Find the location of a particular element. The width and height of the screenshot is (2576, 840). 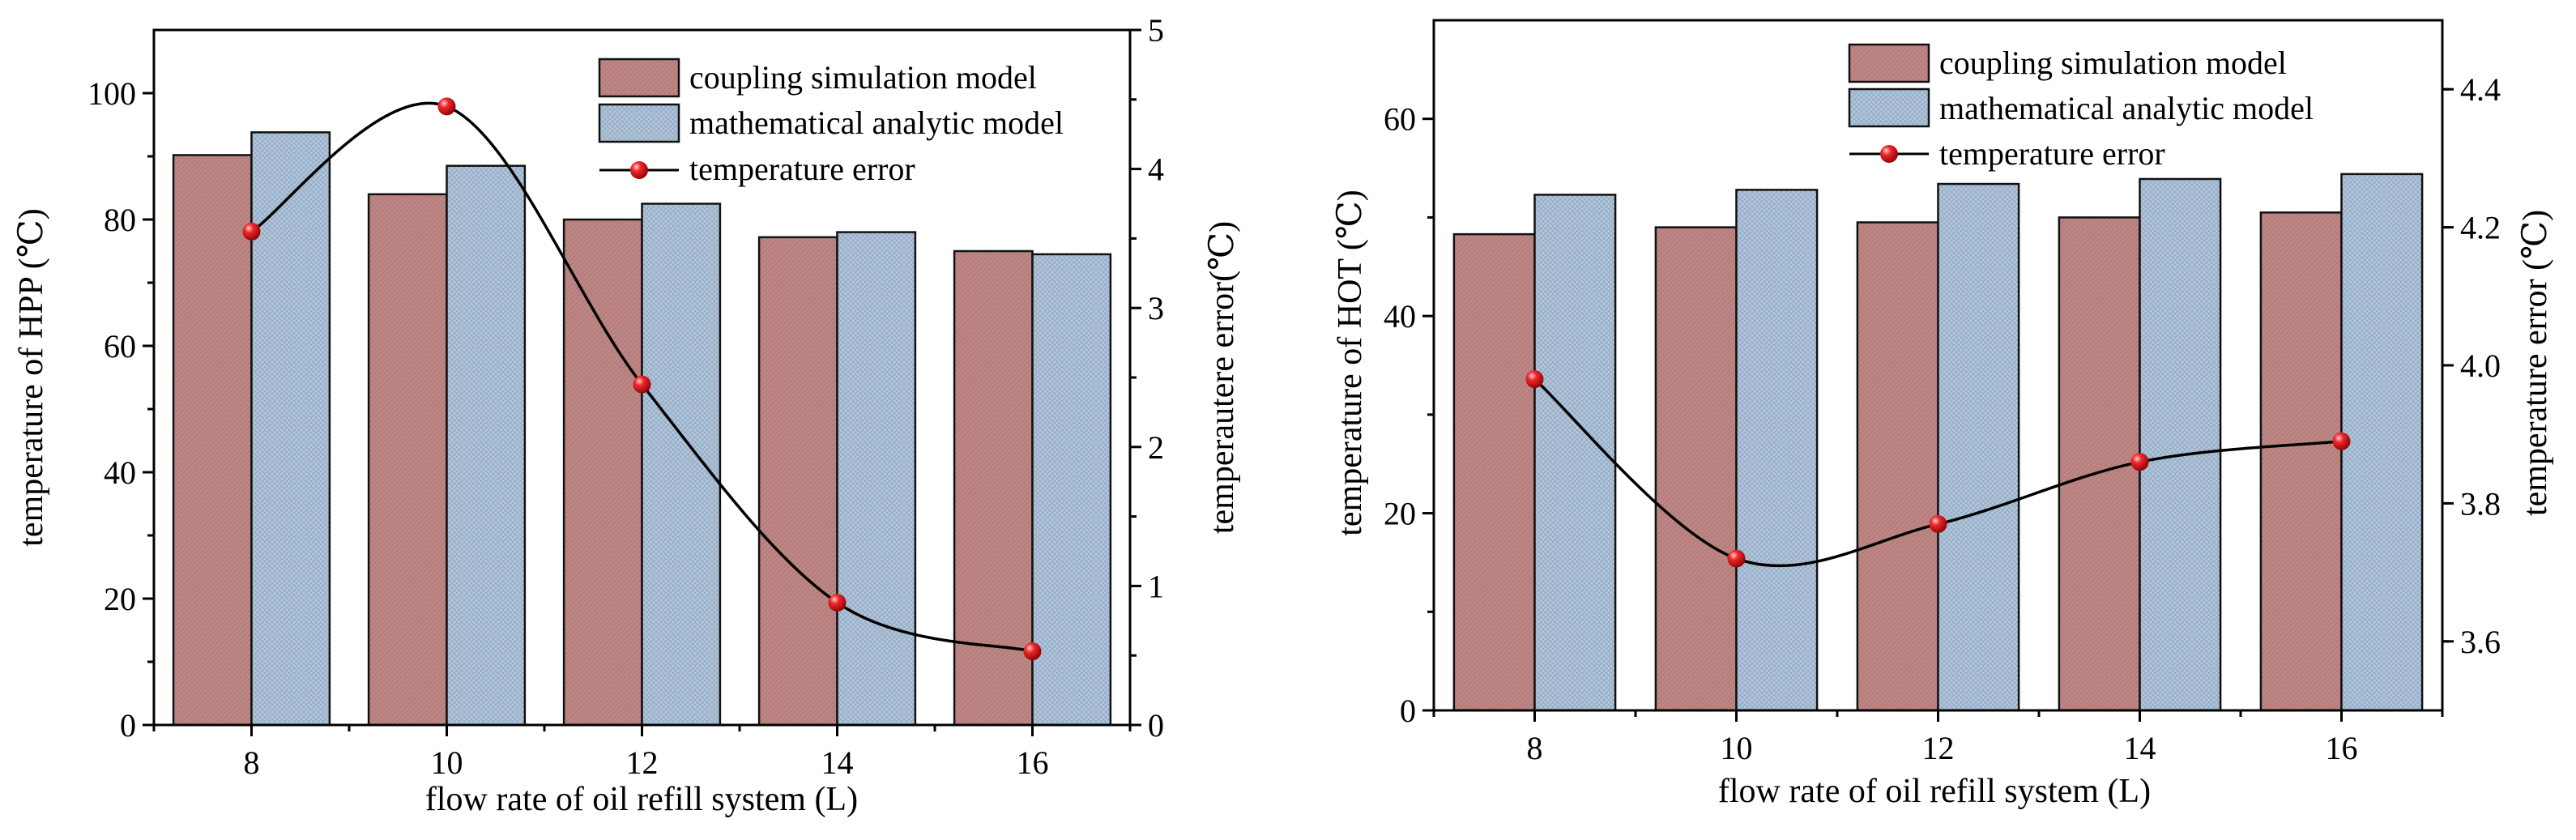

legend-label-analytic-hpp: mathematical analytic model is located at coordinates (877, 123).